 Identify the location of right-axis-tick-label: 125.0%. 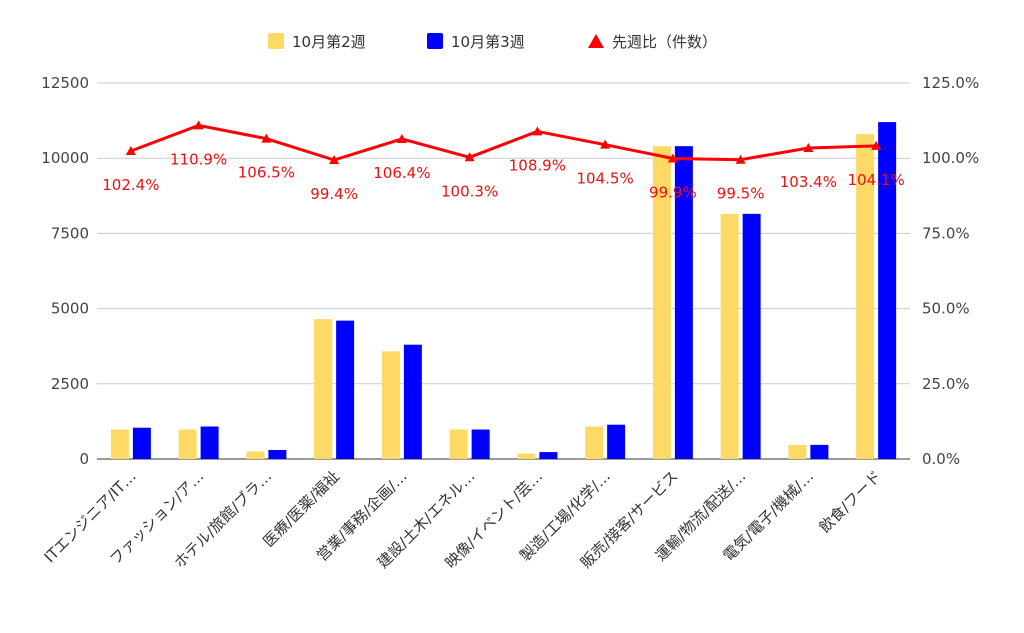
(950, 83).